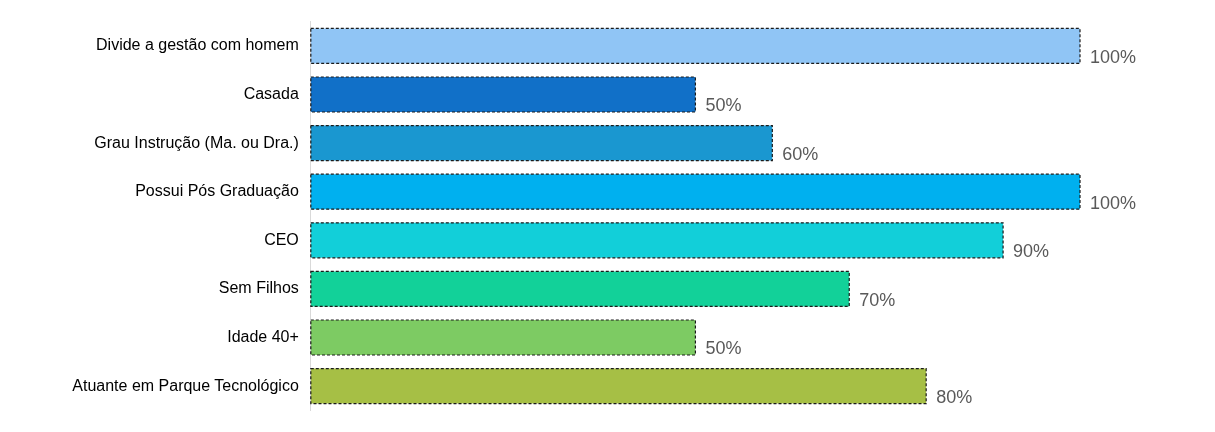  I want to click on data-label: 90%, so click(1031, 251).